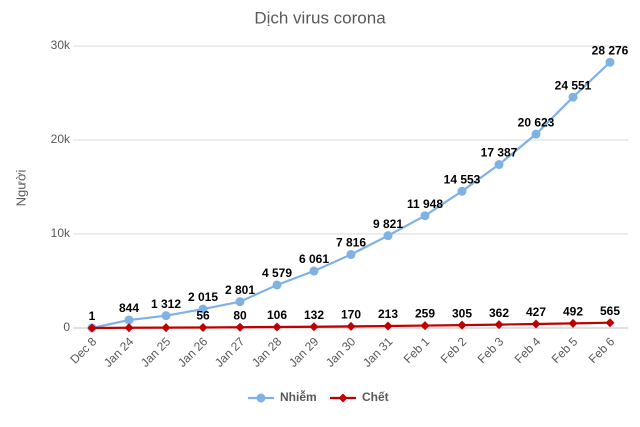  What do you see at coordinates (610, 50) in the screenshot?
I see `data-label: 28 276` at bounding box center [610, 50].